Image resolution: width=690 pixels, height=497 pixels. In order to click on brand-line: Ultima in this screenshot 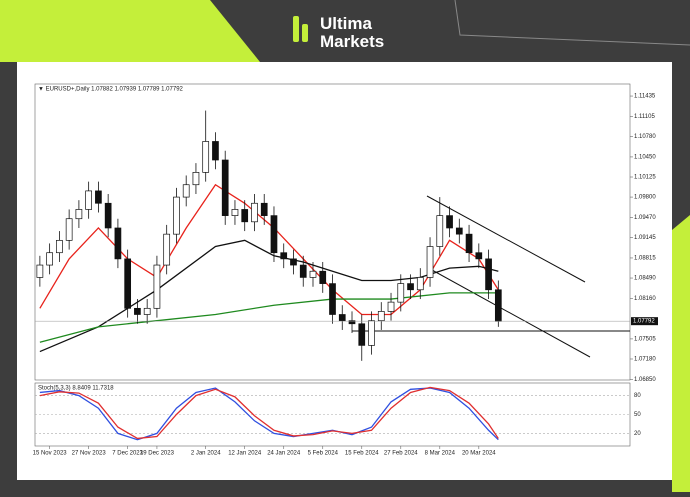, I will do `click(346, 23)`.